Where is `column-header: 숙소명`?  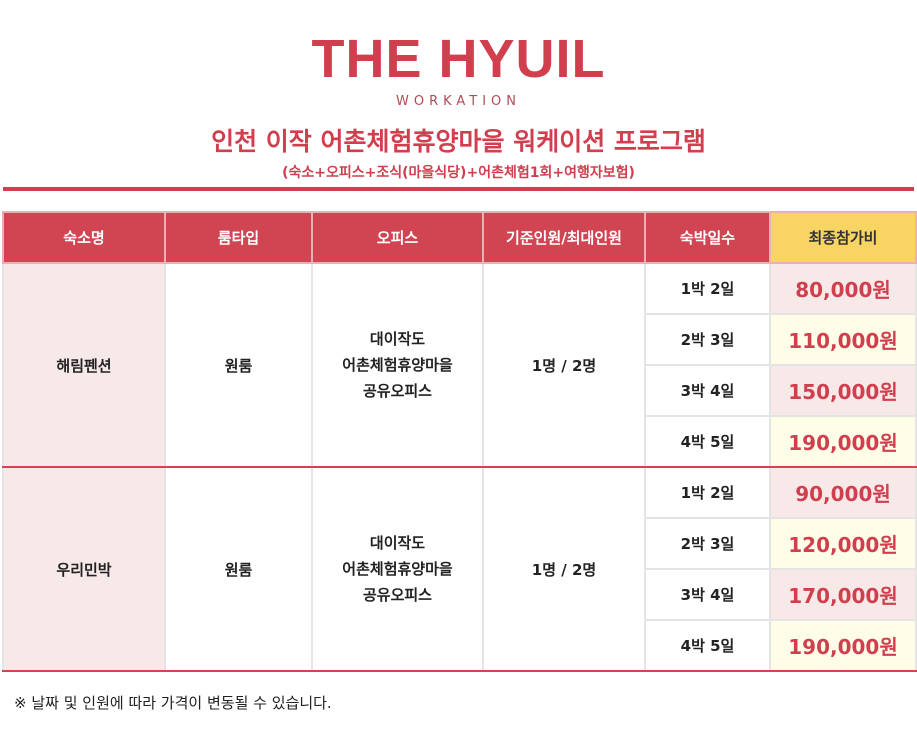
column-header: 숙소명 is located at coordinates (84, 237).